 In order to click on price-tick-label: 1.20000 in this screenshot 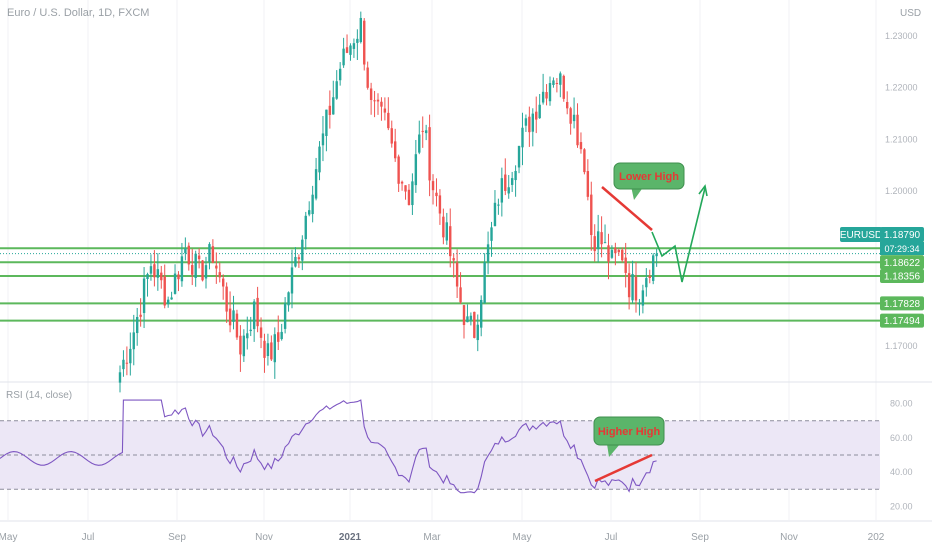, I will do `click(901, 191)`.